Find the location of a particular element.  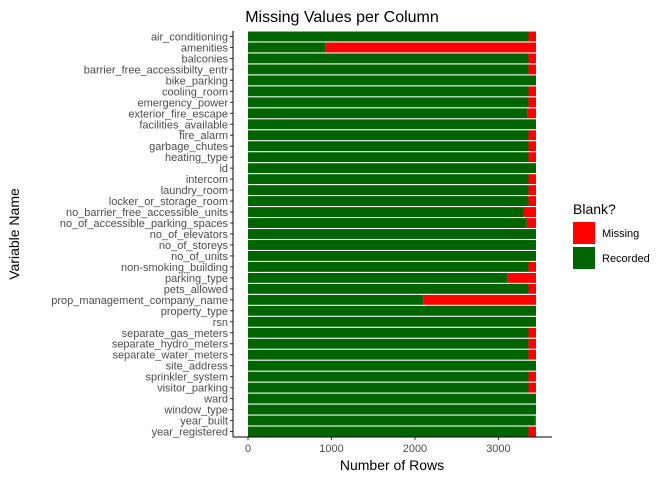

x-axis-title: Number of Rows is located at coordinates (392, 465).